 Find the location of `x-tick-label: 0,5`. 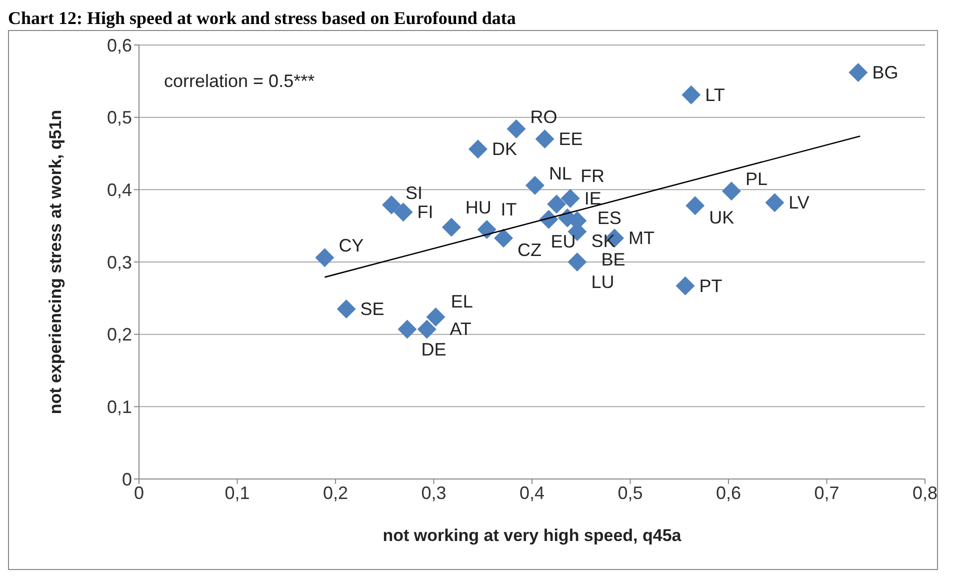

x-tick-label: 0,5 is located at coordinates (630, 492).